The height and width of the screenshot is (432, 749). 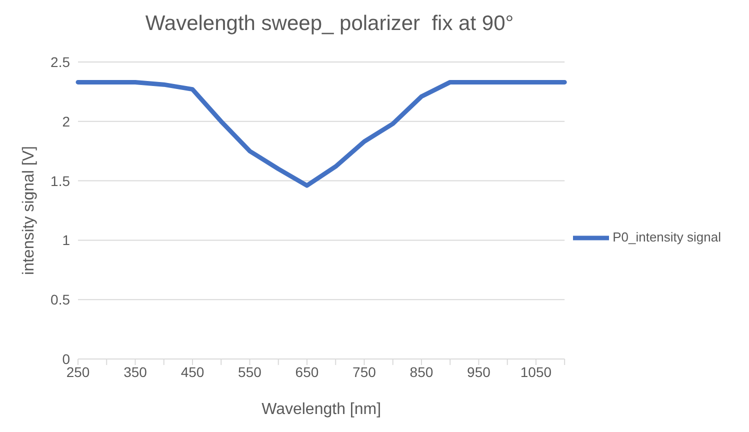 I want to click on y-axis-title: intensity signal [V], so click(x=29, y=210).